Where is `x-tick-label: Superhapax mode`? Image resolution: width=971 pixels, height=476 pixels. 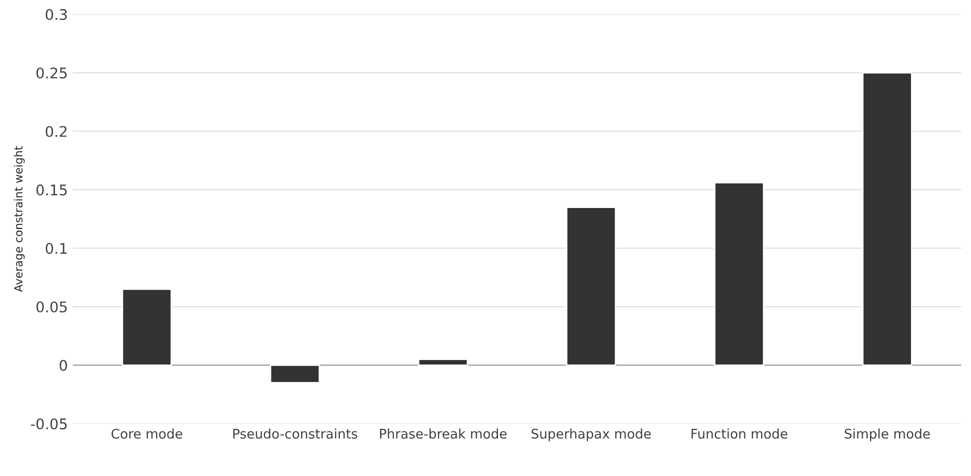 x-tick-label: Superhapax mode is located at coordinates (591, 435).